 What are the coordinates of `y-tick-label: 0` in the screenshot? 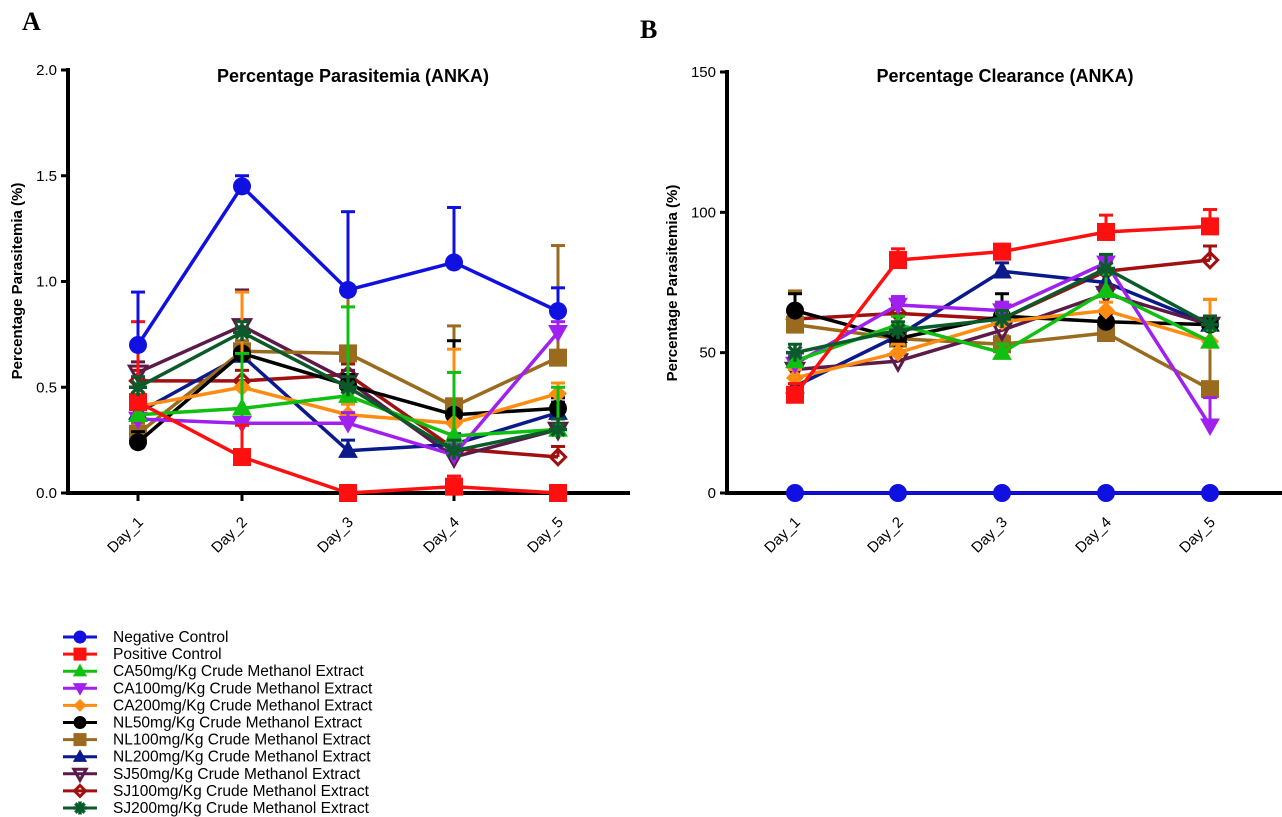 It's located at (712, 493).